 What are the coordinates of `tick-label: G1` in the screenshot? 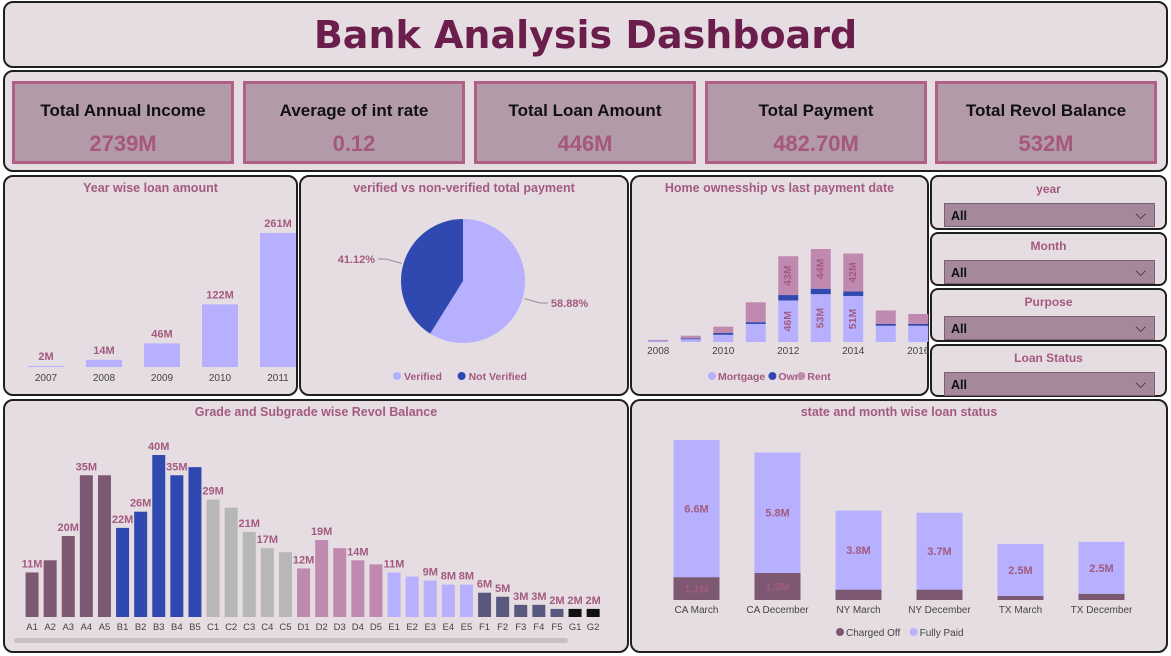 It's located at (575, 627).